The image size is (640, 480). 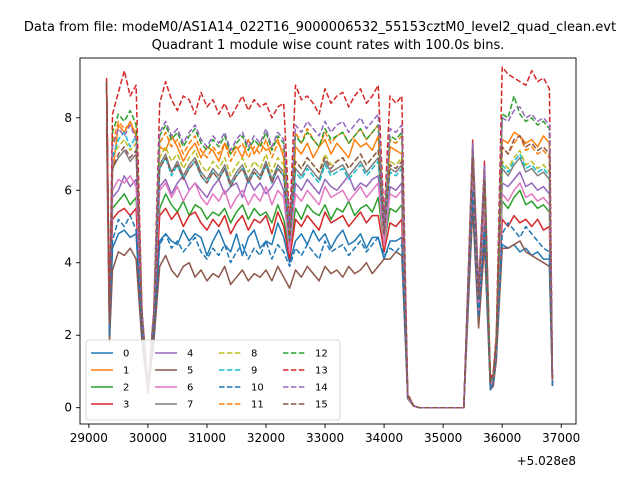 What do you see at coordinates (190, 354) in the screenshot?
I see `legend-label-4: 4` at bounding box center [190, 354].